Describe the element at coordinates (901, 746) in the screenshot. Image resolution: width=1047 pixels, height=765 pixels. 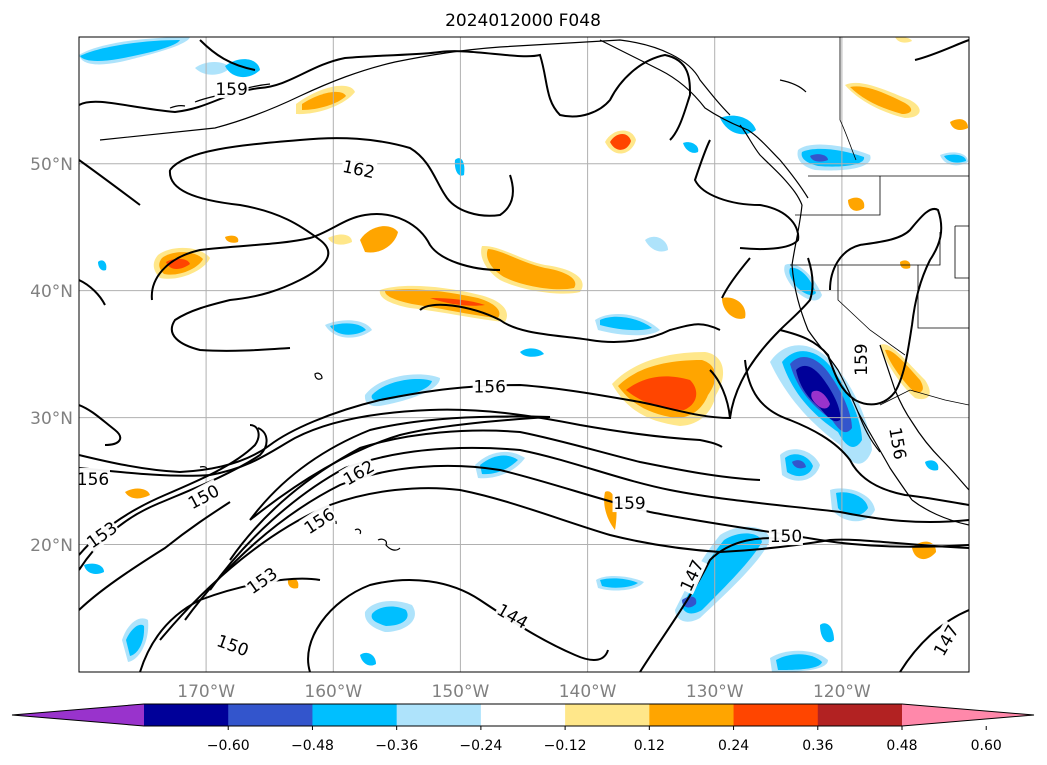
I see `colorbar-tick-label: 0.48` at that location.